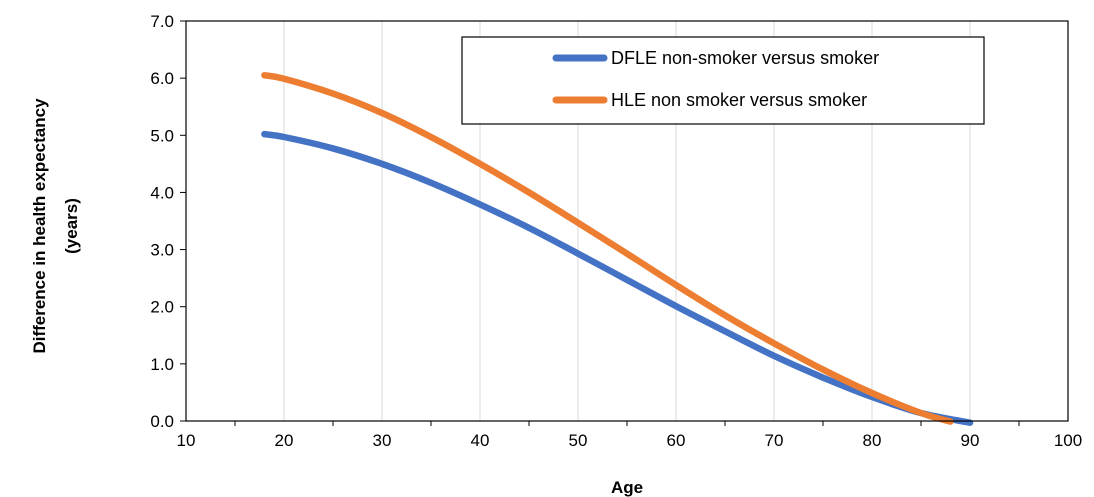  What do you see at coordinates (162, 364) in the screenshot?
I see `y-tick-label: 1.0` at bounding box center [162, 364].